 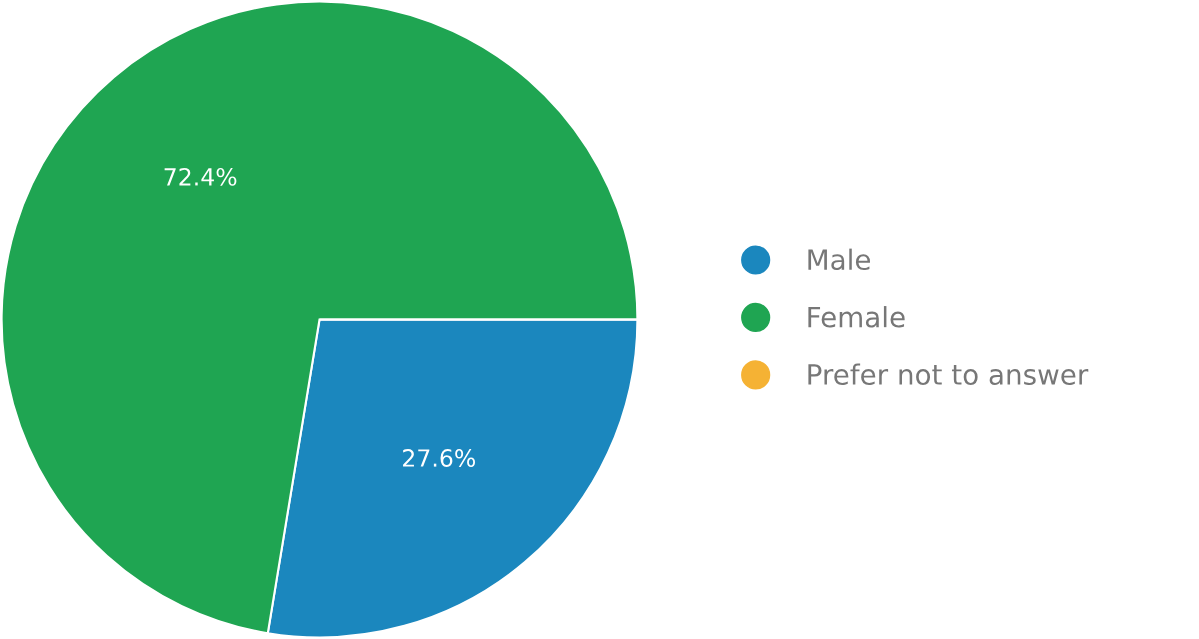 I want to click on legend-label: Male, so click(x=839, y=259).